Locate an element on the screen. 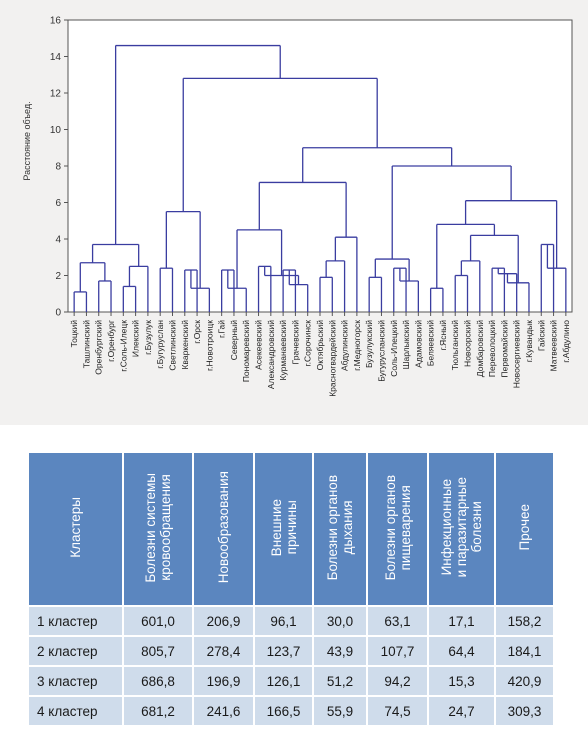 This screenshot has width=588, height=748. leaf-label: Кваркенский is located at coordinates (185, 345).